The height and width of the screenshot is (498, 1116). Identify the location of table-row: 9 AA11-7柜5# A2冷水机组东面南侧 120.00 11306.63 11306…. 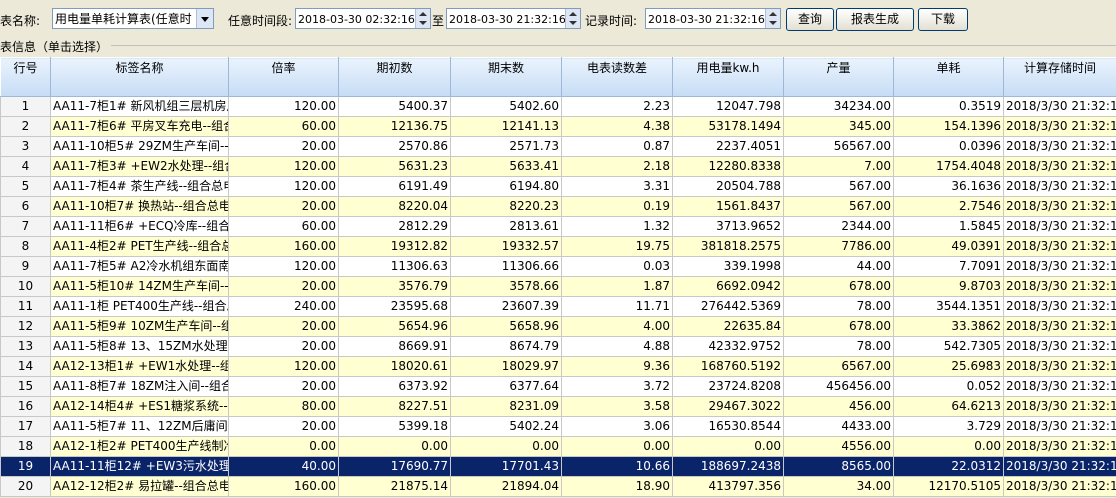
(558, 266).